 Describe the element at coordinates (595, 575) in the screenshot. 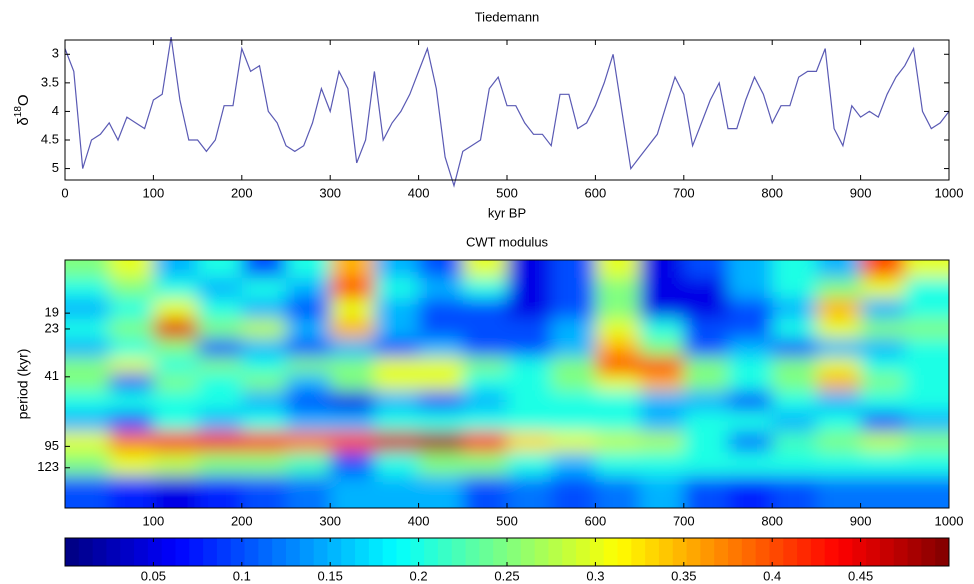

I see `colorbar-tick-label: 0.3` at that location.